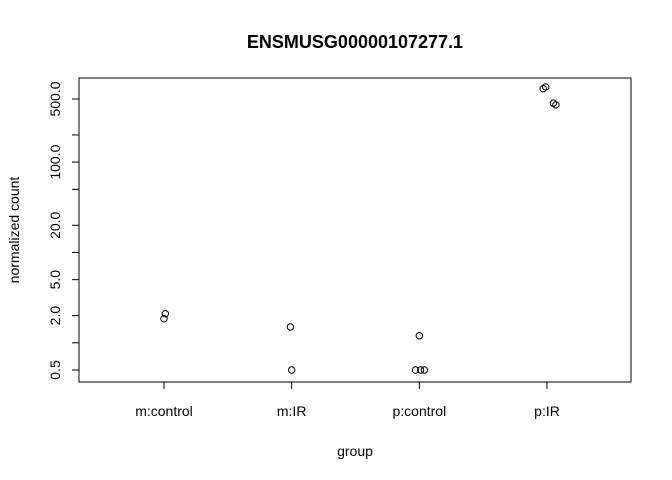 This screenshot has width=672, height=480. I want to click on y-tick-label: 5.0, so click(55, 280).